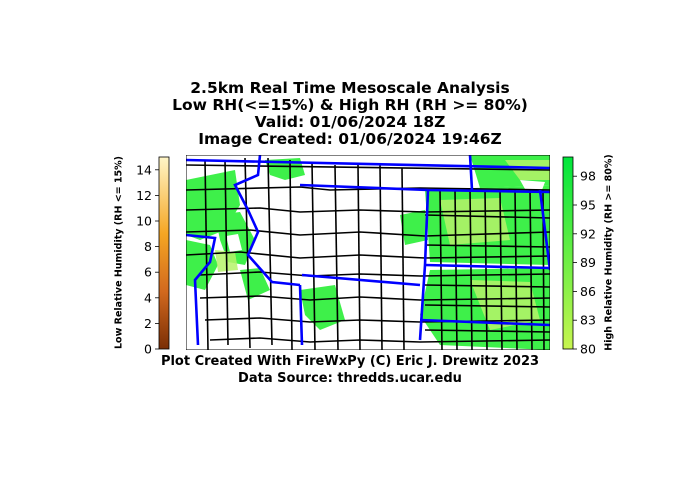  I want to click on right-colorbar-tick-label: 83, so click(588, 320).